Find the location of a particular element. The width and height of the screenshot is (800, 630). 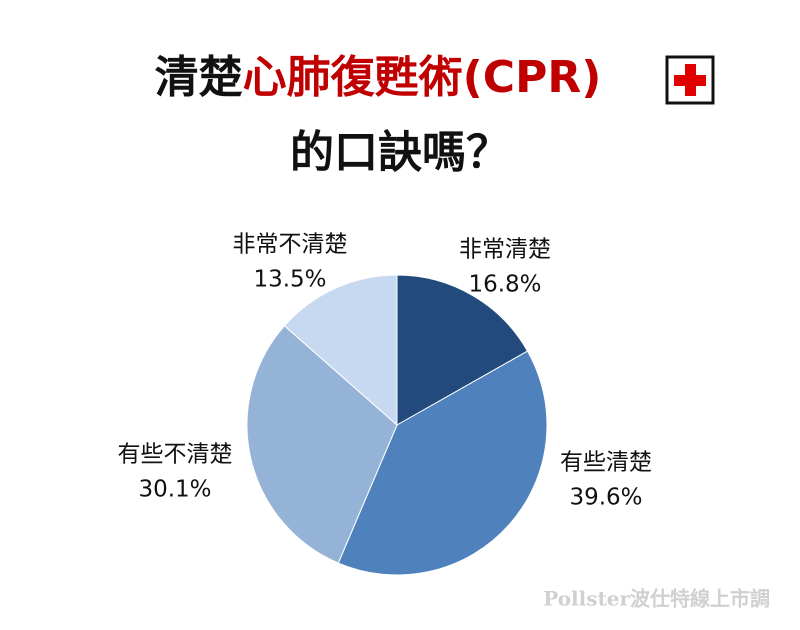

category-label: 非常不清楚 is located at coordinates (290, 245).